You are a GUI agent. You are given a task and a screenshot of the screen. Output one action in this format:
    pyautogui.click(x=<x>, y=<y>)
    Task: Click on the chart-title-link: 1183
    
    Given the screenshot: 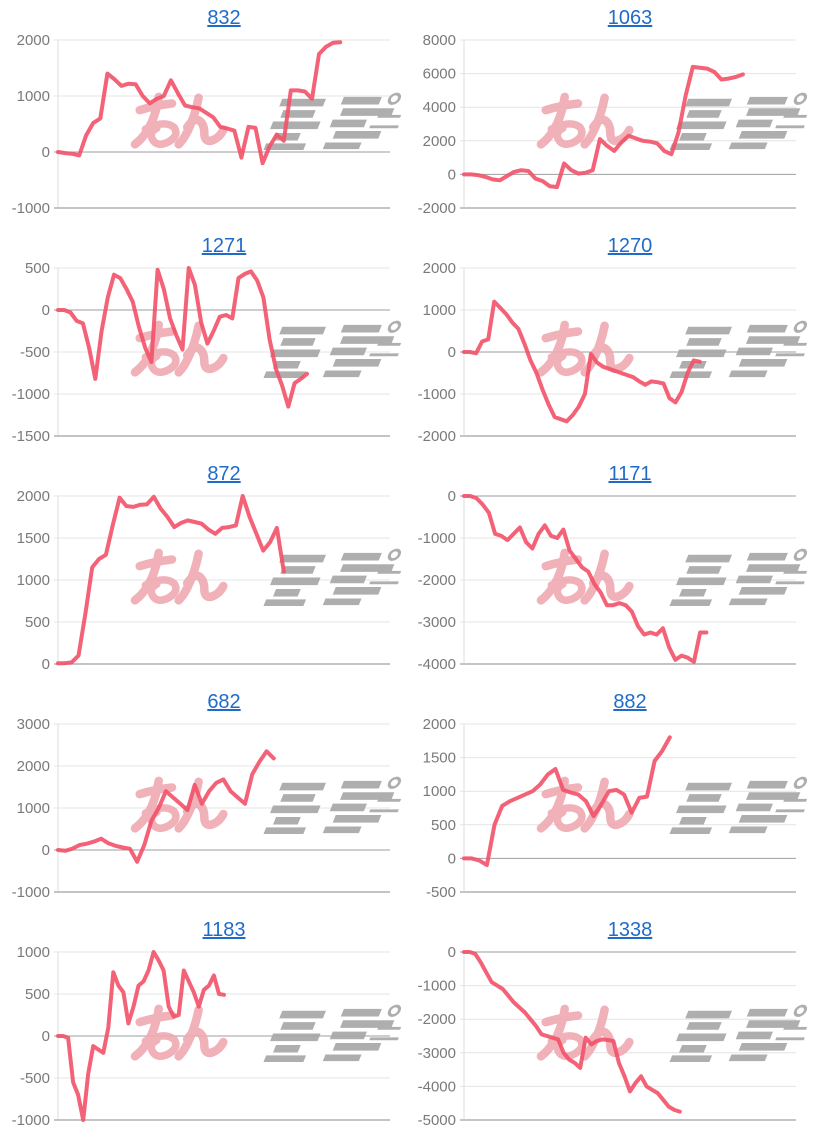 What is the action you would take?
    pyautogui.click(x=224, y=930)
    